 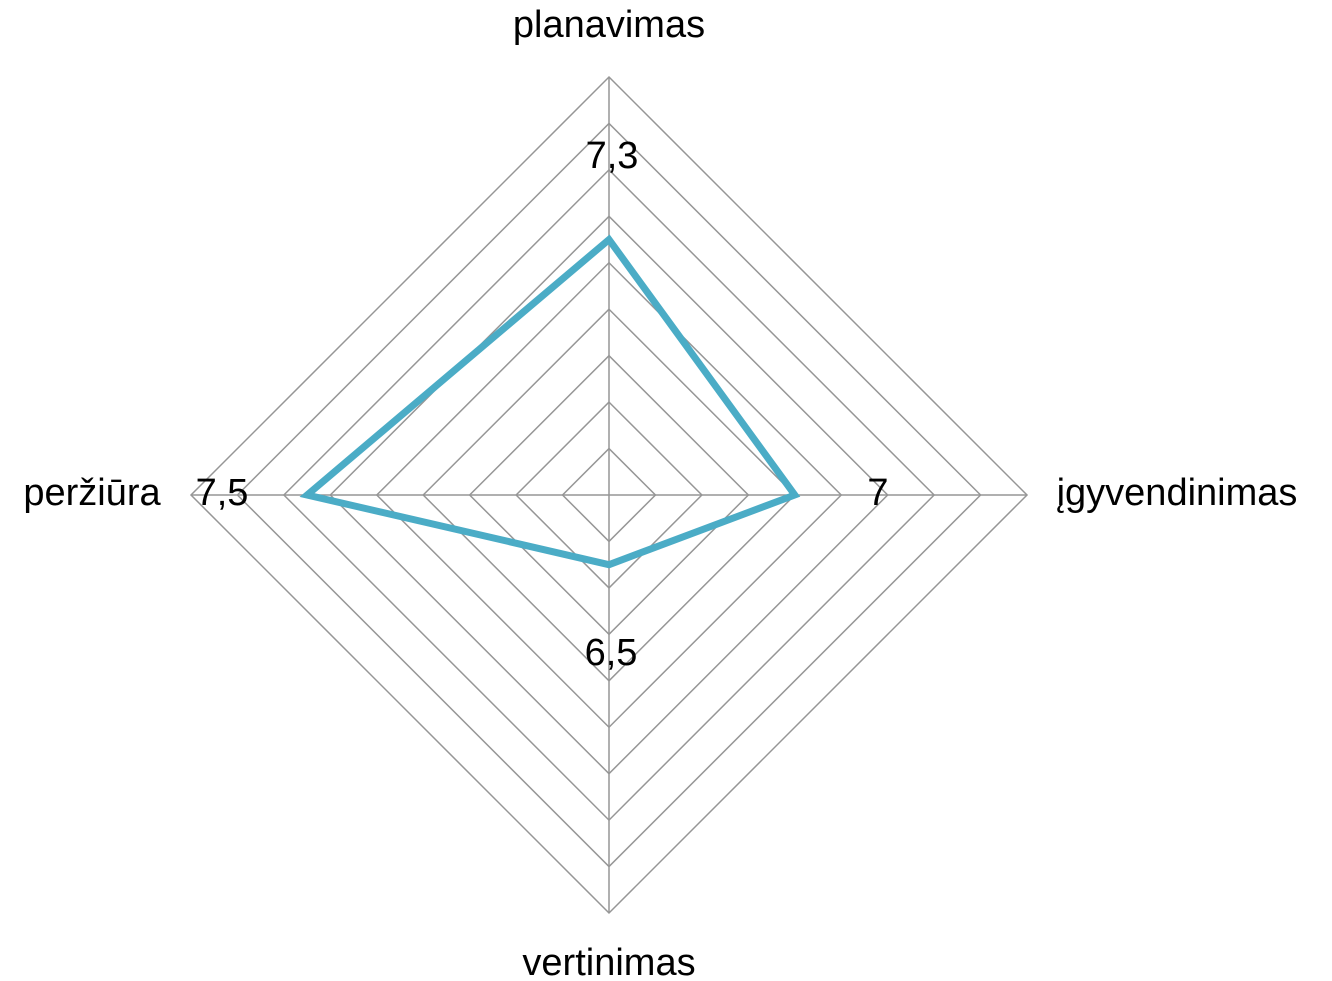 I want to click on data-label: 7,3, so click(x=612, y=156).